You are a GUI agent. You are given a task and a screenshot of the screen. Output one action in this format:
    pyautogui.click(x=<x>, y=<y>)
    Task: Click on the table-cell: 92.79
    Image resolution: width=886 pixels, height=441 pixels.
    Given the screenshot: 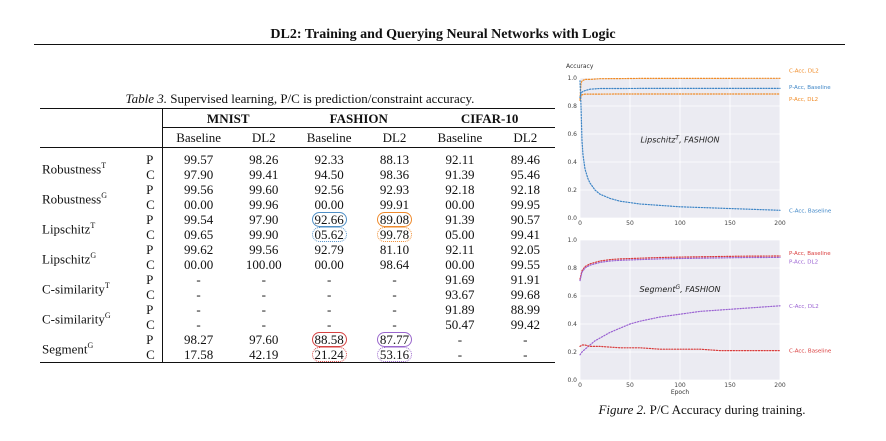 What is the action you would take?
    pyautogui.click(x=329, y=249)
    